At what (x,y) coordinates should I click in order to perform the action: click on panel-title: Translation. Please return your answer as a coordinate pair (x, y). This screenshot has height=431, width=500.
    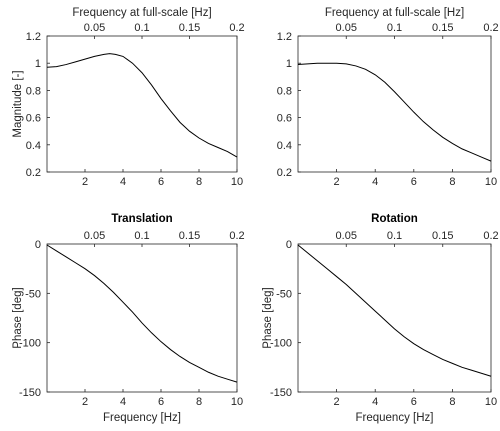
    Looking at the image, I should click on (141, 219).